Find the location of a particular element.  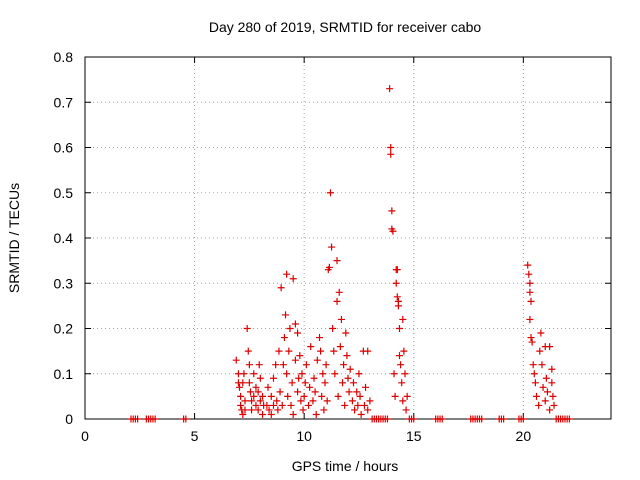

y-tick-label: 0.5 is located at coordinates (64, 193).